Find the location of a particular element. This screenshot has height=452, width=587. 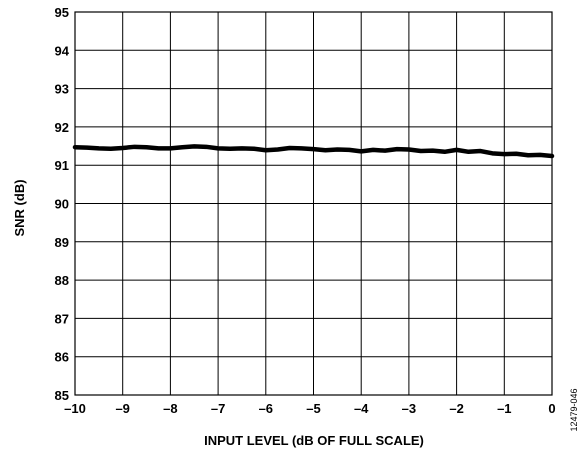

y-tick-label: 92 is located at coordinates (62, 127).